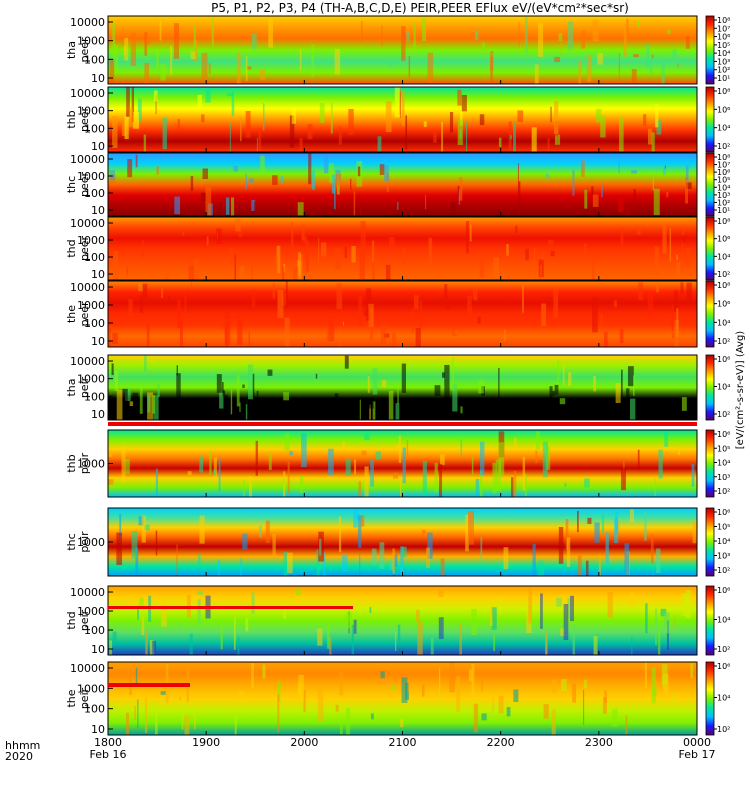 This screenshot has width=750, height=800. What do you see at coordinates (397, 314) in the screenshot?
I see `panel-the-peer: the peer 10000 1000 100 10 10⁸ 10⁶ 10⁴ 10²` at bounding box center [397, 314].